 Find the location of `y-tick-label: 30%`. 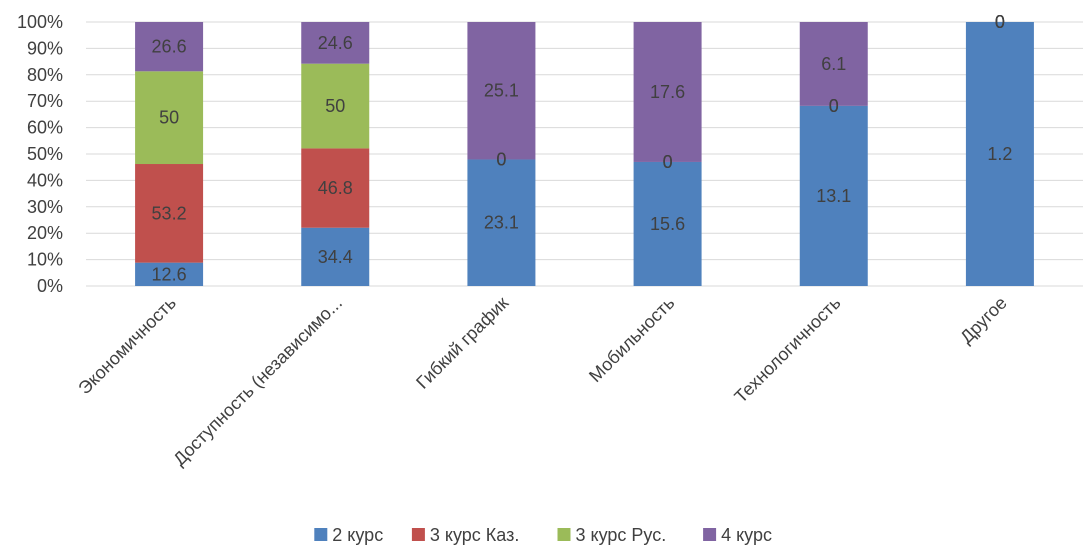

y-tick-label: 30% is located at coordinates (45, 207).